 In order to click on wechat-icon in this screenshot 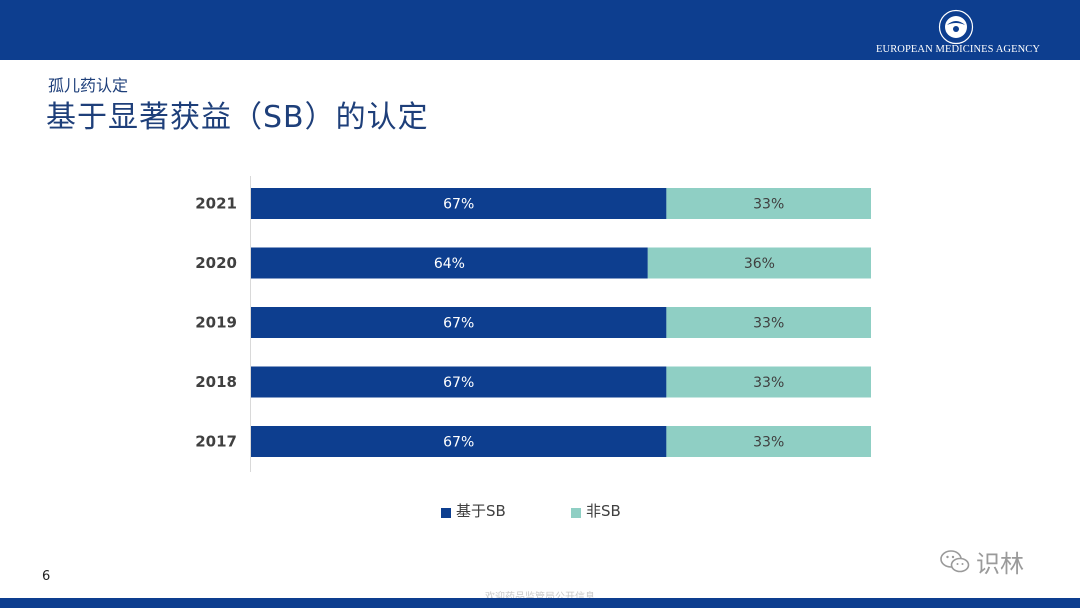, I will do `click(955, 560)`.